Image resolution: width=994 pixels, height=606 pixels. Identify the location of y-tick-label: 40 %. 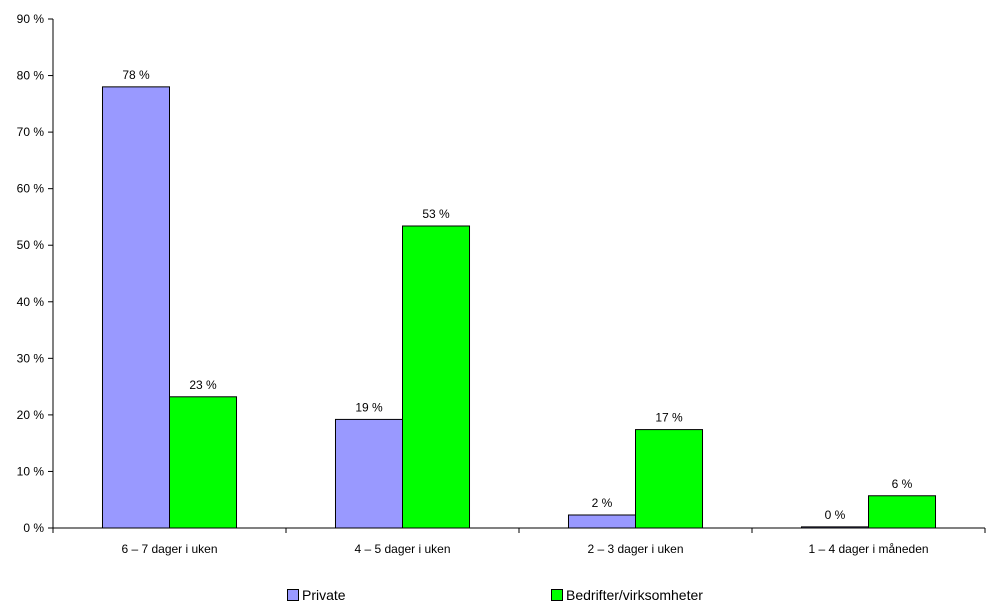
(31, 302).